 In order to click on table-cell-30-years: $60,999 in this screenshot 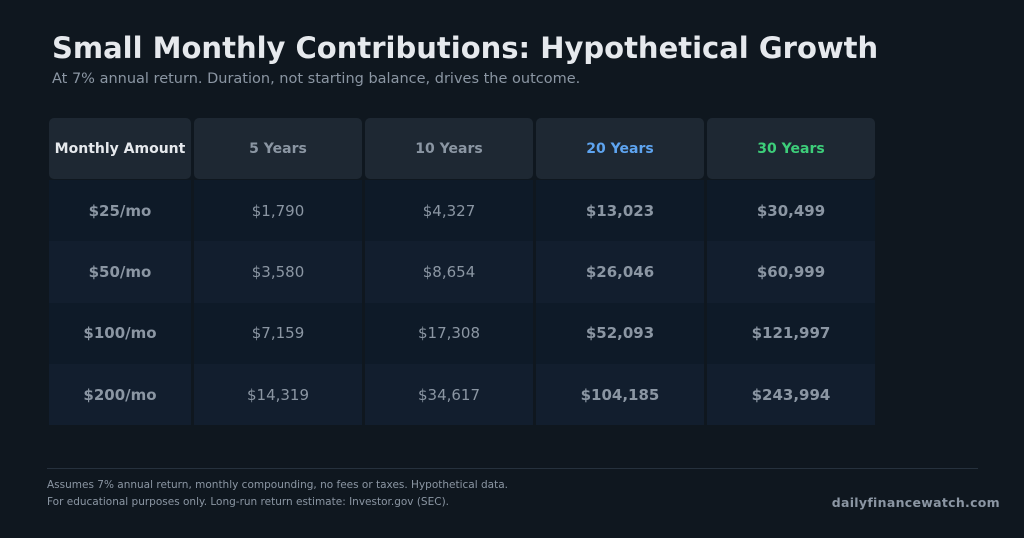, I will do `click(791, 272)`.